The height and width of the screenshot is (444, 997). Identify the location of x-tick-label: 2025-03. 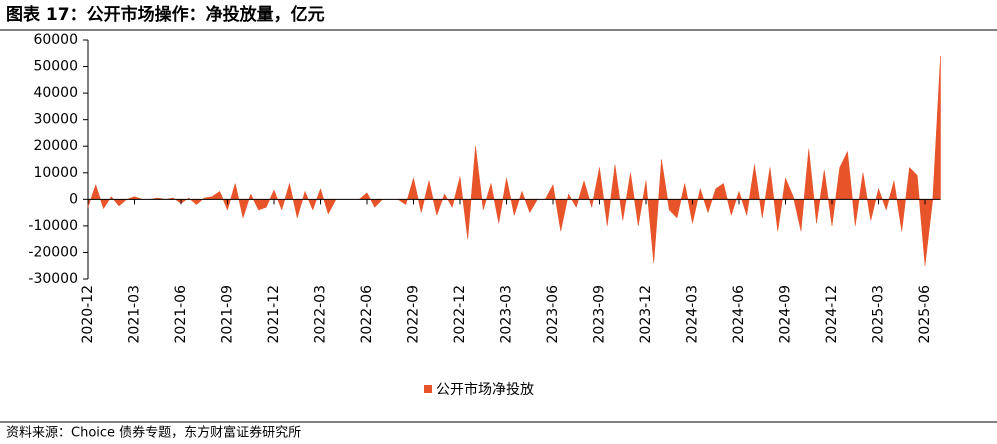
(879, 314).